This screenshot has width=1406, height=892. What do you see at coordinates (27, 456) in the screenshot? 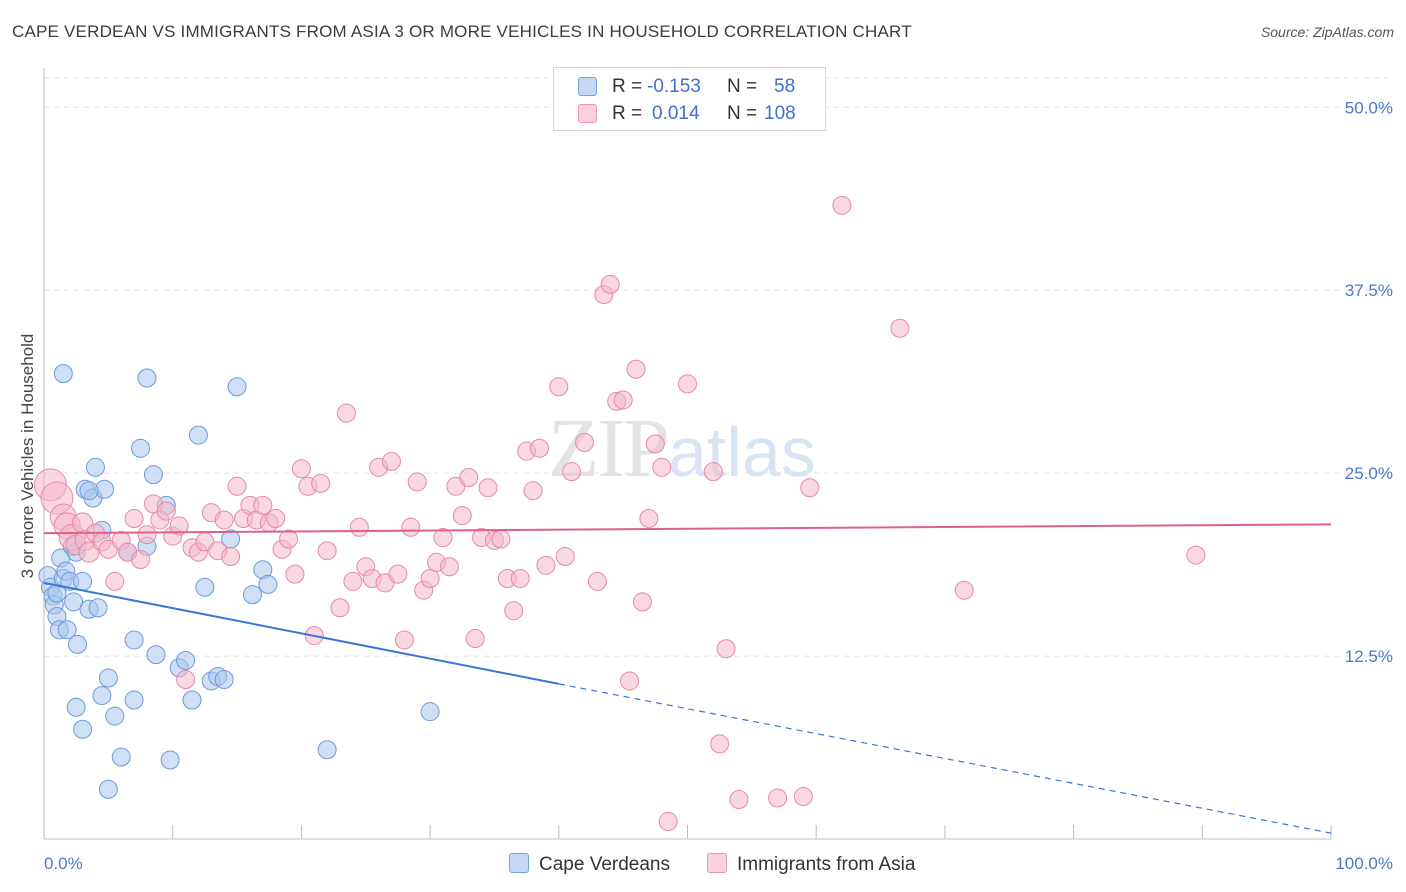
I see `y-axis-title: 3 or more Vehicles in Household` at bounding box center [27, 456].